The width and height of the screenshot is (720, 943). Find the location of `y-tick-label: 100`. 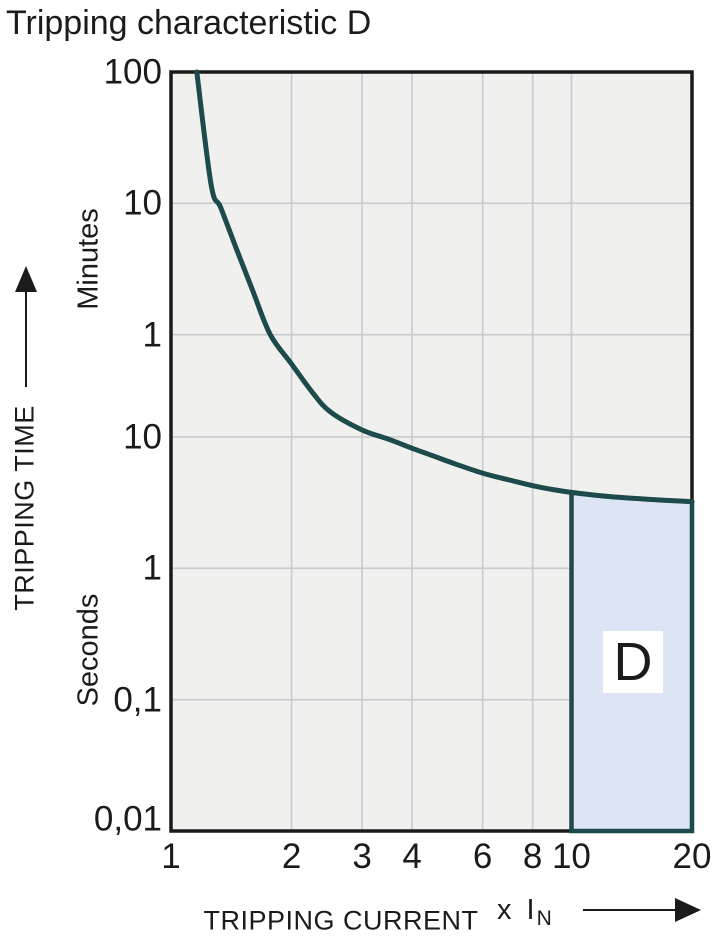

y-tick-label: 100 is located at coordinates (132, 72).